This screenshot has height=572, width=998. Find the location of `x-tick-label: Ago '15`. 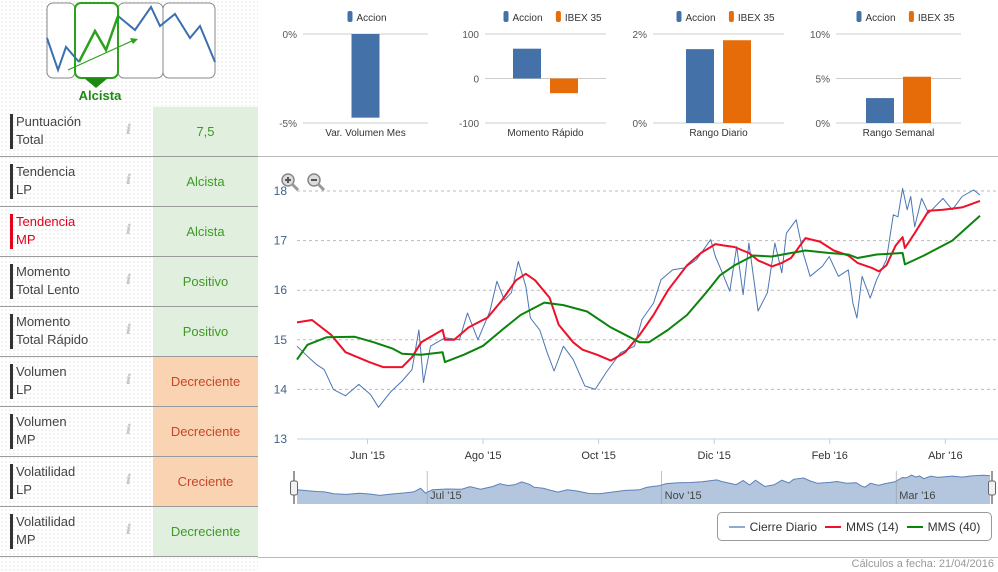

x-tick-label: Ago '15 is located at coordinates (483, 456).